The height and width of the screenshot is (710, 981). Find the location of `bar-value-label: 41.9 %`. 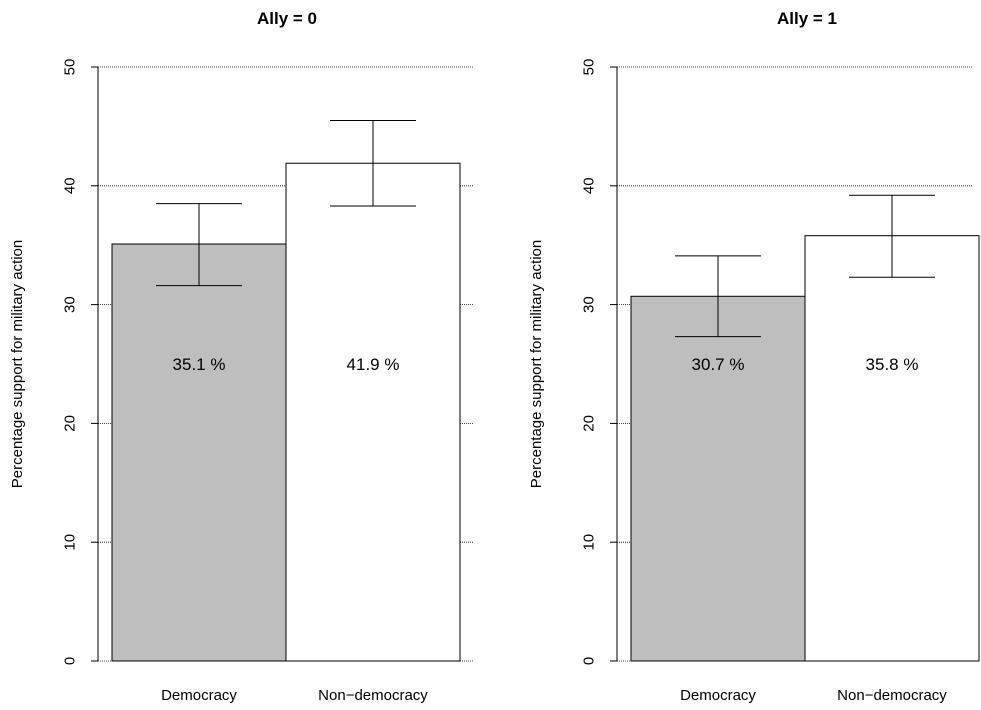

bar-value-label: 41.9 % is located at coordinates (373, 364).